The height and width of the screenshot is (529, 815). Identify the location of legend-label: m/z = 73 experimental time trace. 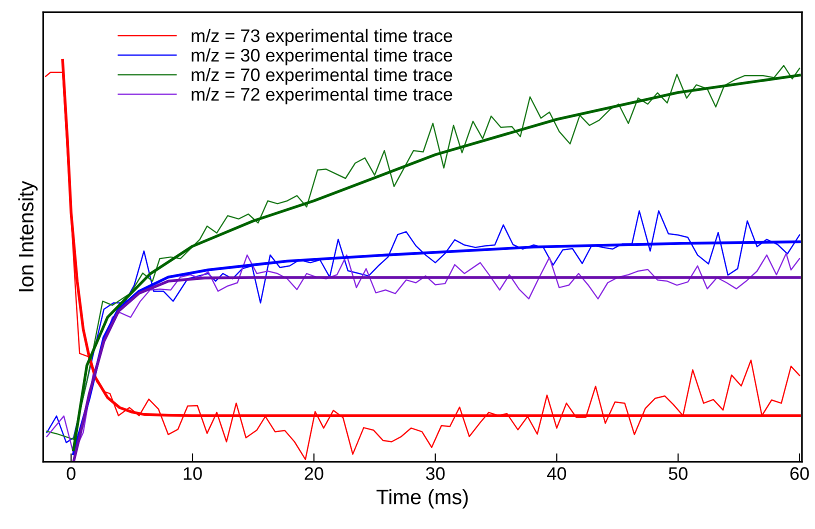
(322, 37).